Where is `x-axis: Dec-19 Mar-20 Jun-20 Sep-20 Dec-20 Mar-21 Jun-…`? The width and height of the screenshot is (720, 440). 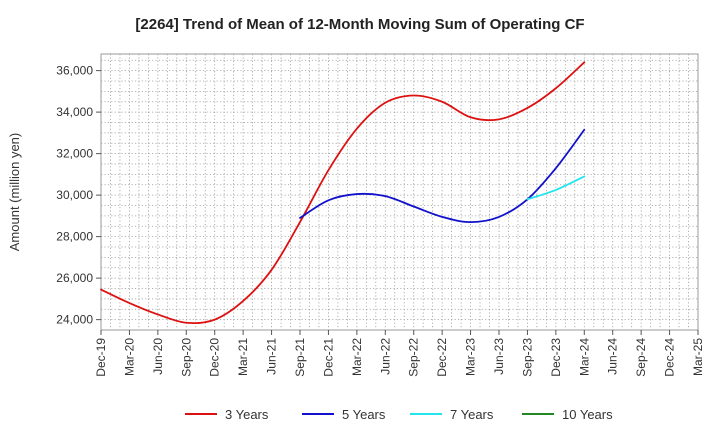
x-axis: Dec-19 Mar-20 Jun-20 Sep-20 Dec-20 Mar-21 Jun-… is located at coordinates (399, 353).